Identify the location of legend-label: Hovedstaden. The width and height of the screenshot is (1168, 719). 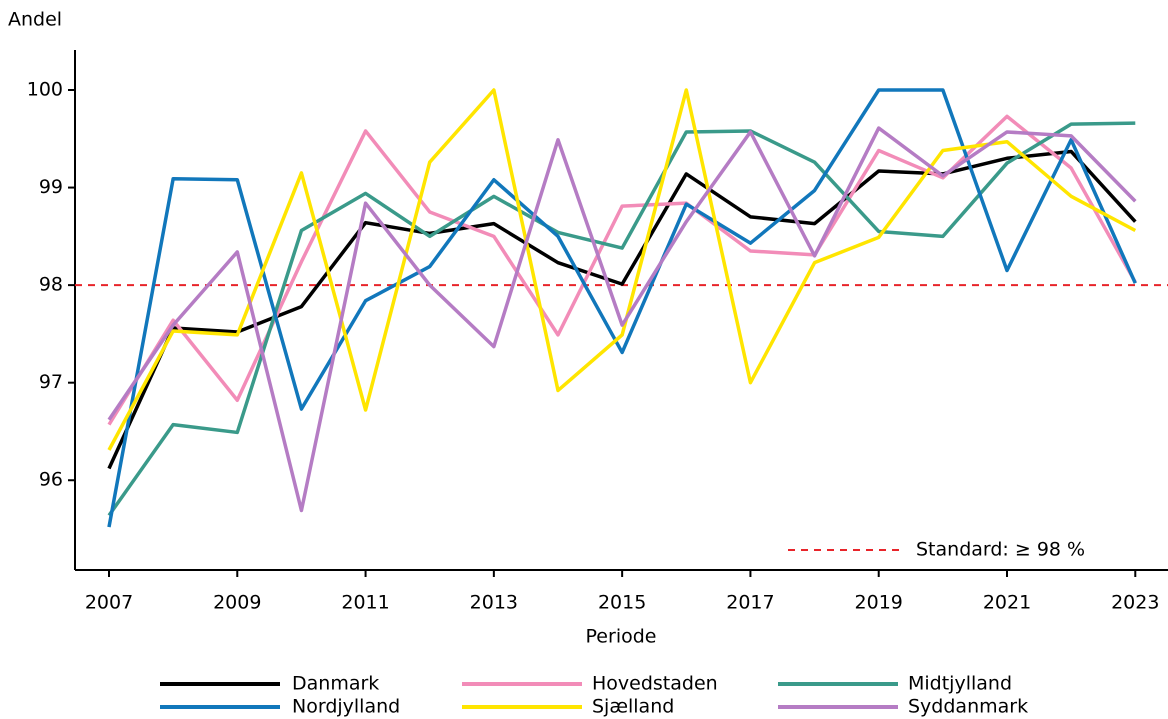
(655, 684).